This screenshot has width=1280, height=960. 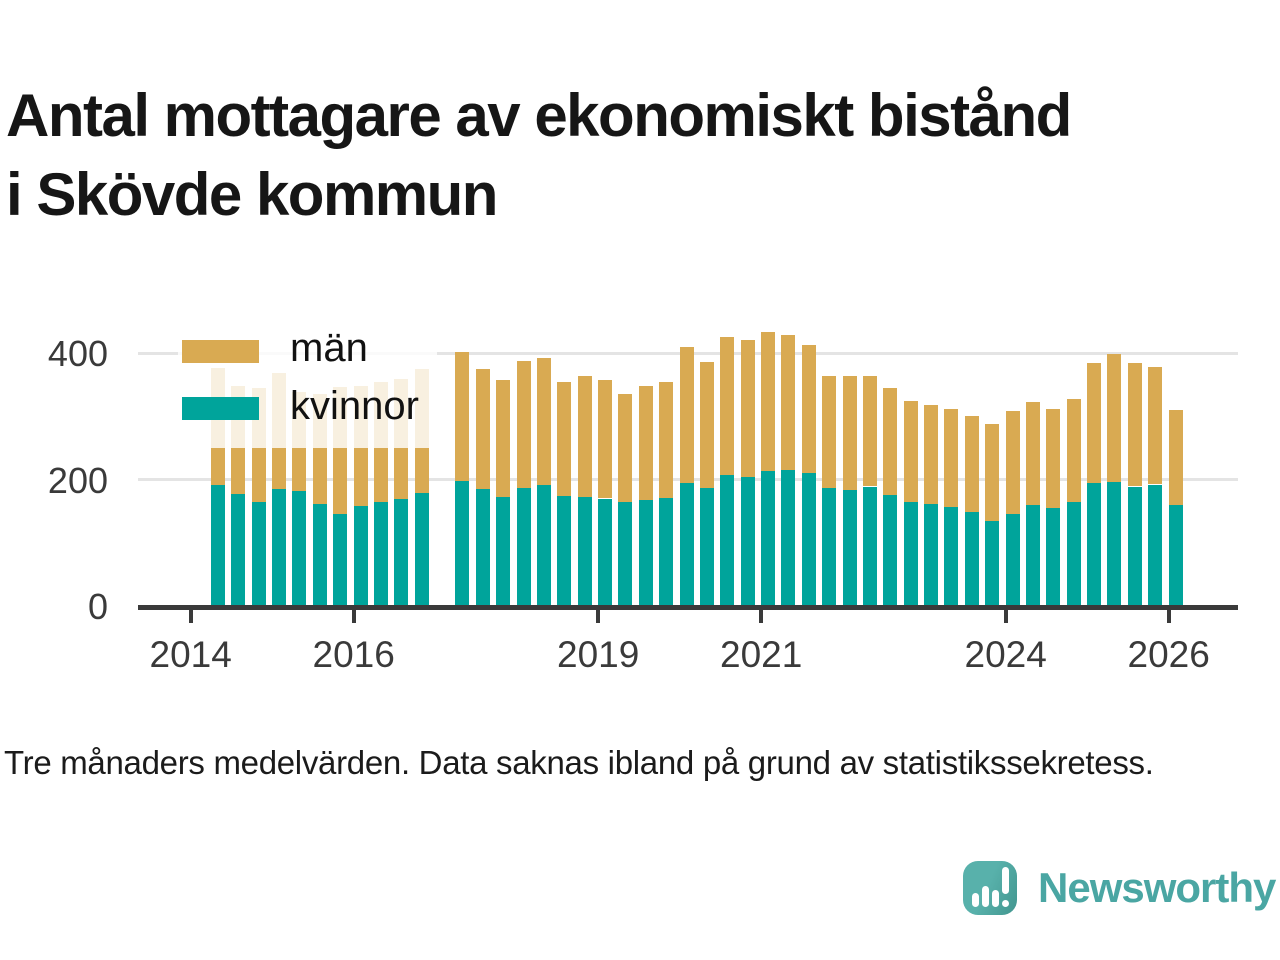 I want to click on x-axis-line, so click(x=688, y=607).